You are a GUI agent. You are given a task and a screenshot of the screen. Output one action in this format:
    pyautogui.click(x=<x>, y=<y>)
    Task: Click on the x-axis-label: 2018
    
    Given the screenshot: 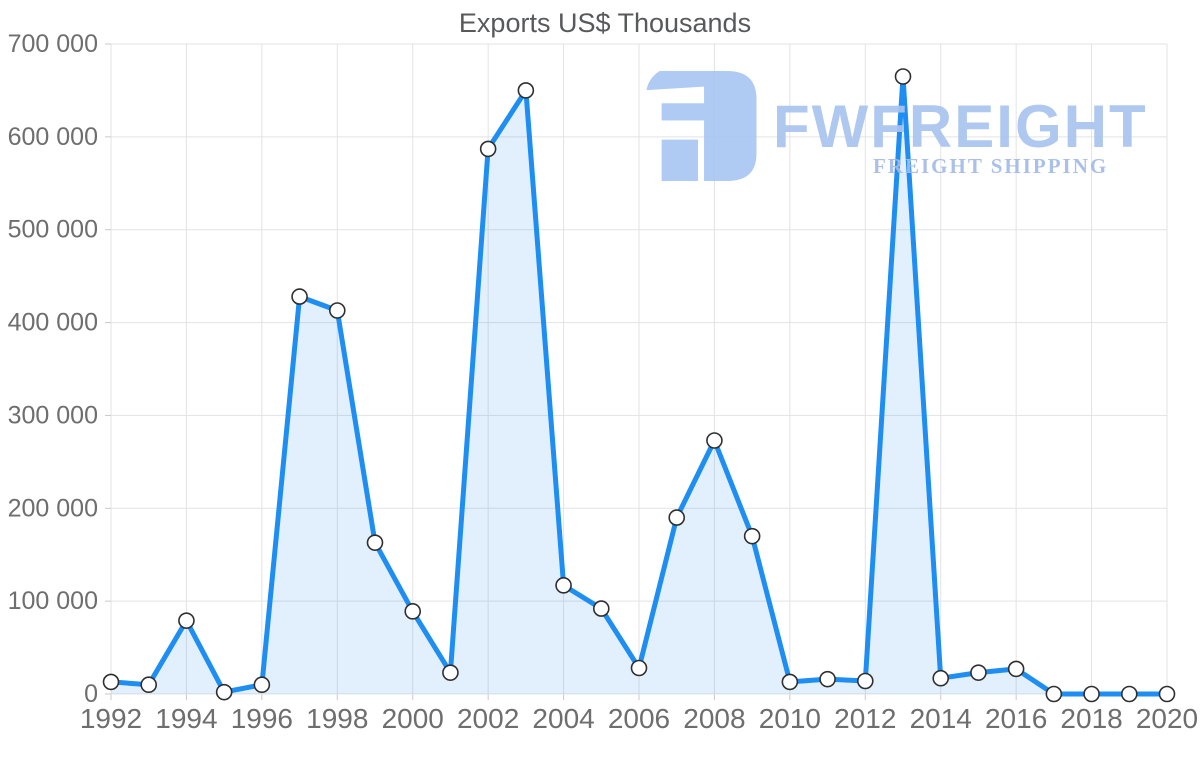 What is the action you would take?
    pyautogui.click(x=1091, y=718)
    